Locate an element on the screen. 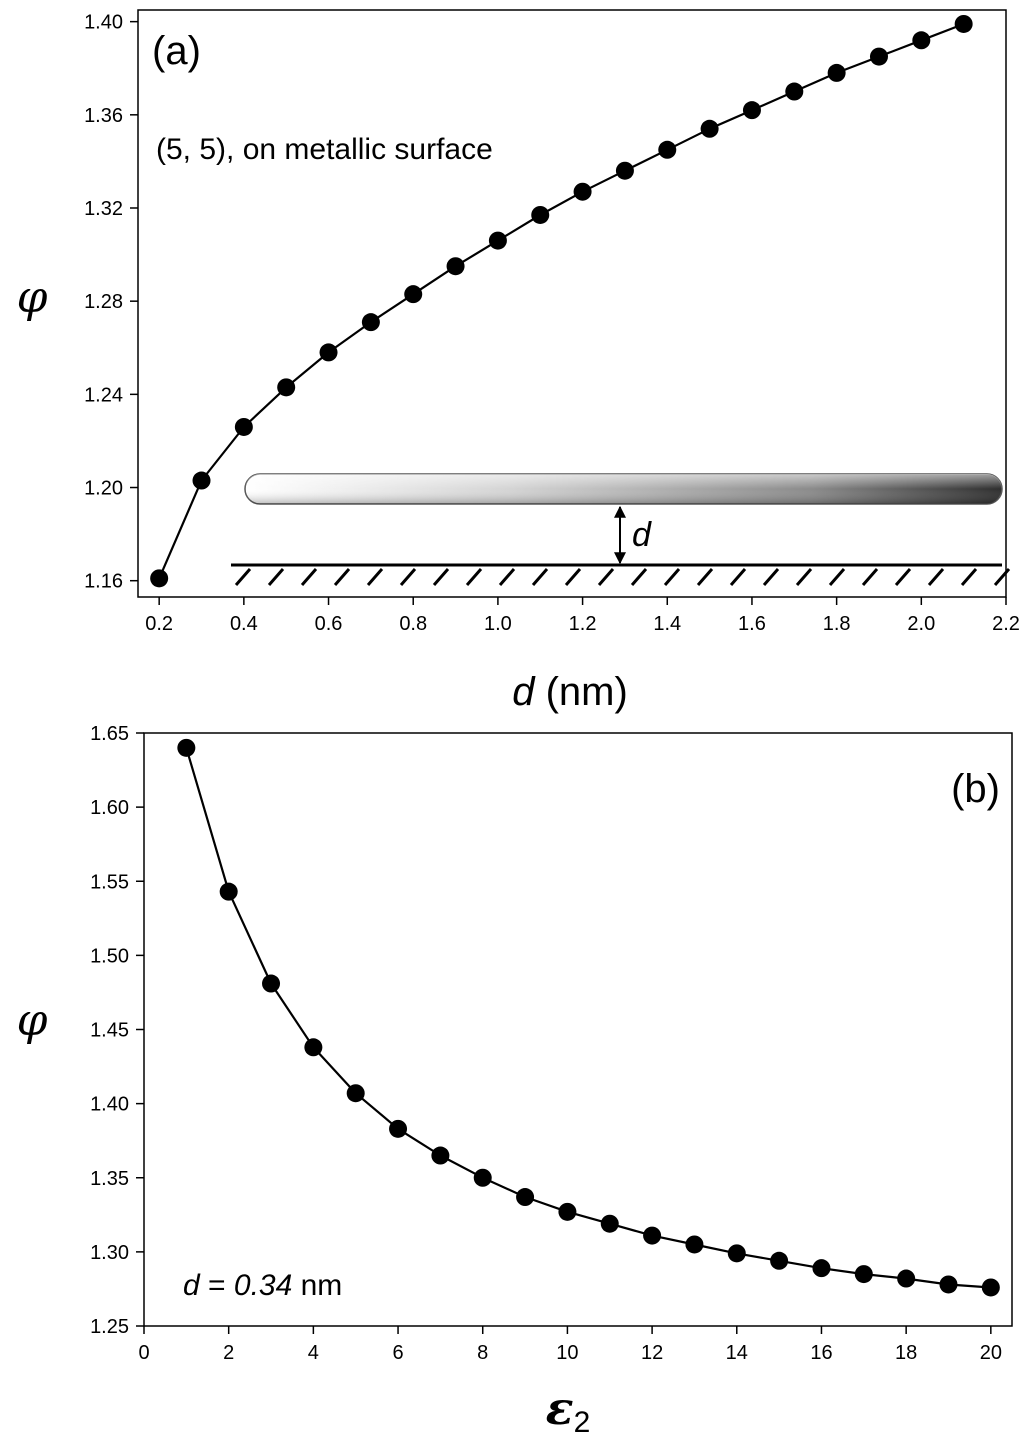 Image resolution: width=1035 pixels, height=1446 pixels. panel-a-x-tick-label: 1.6 is located at coordinates (752, 624).